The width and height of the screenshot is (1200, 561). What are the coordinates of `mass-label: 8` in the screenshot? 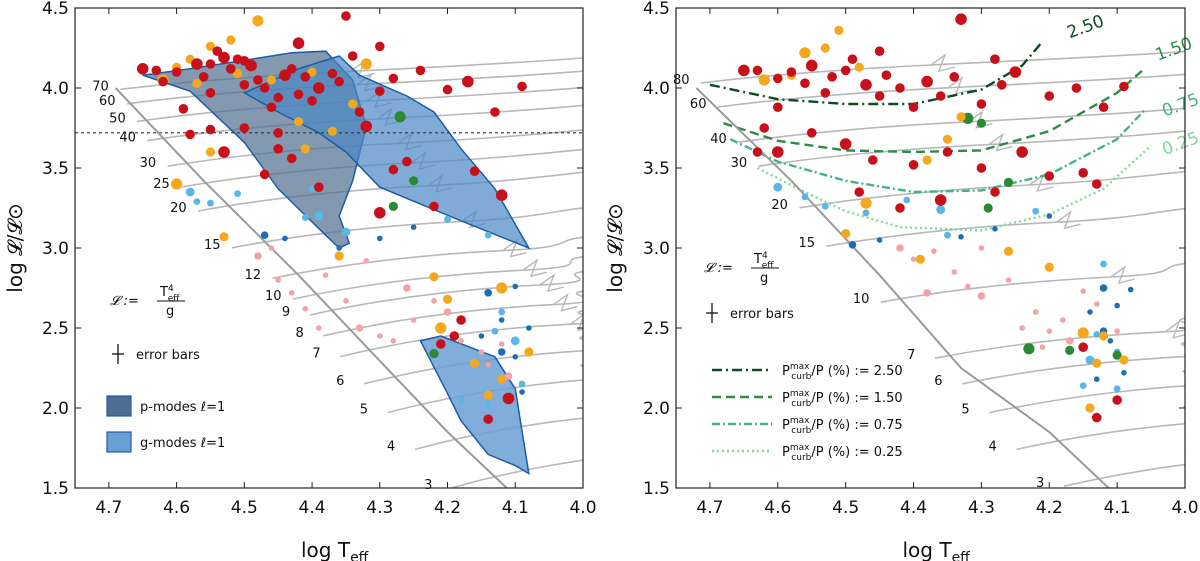 It's located at (299, 333).